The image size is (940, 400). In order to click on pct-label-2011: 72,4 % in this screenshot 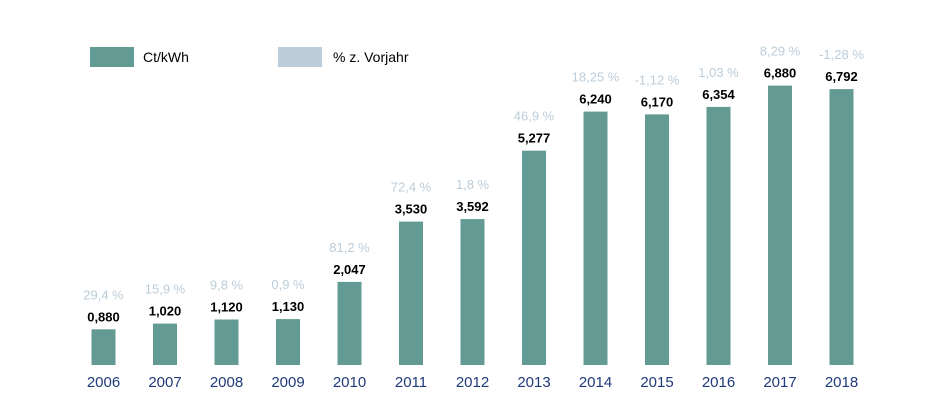, I will do `click(411, 187)`.